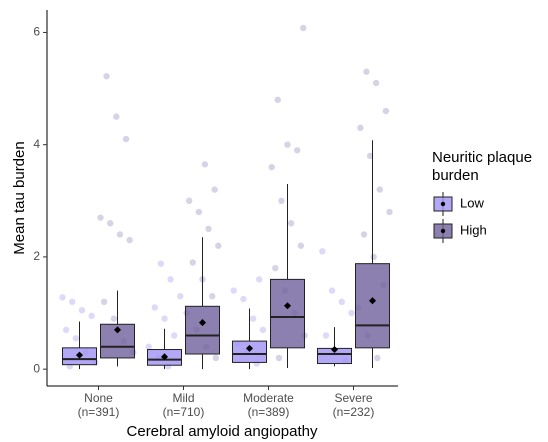  What do you see at coordinates (354, 412) in the screenshot?
I see `x-count-label: (n=232)` at bounding box center [354, 412].